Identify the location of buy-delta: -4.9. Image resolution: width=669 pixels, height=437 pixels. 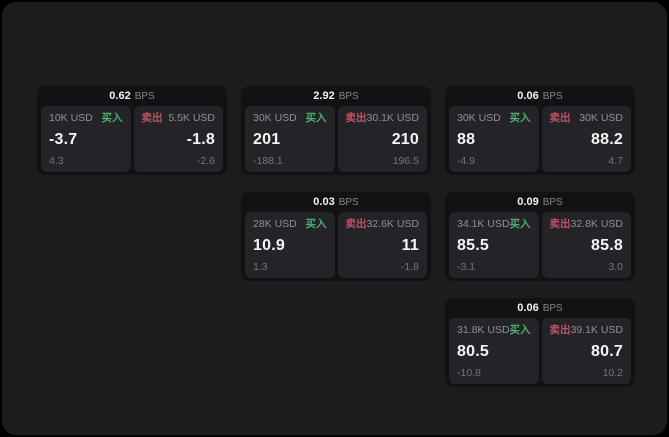
(466, 160).